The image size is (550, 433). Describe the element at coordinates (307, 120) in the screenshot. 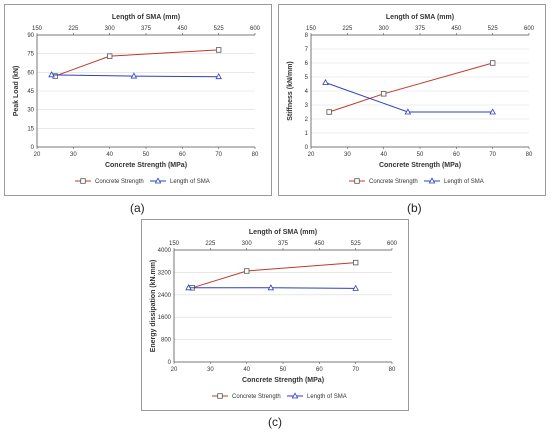

I see `y-tick-label: 2` at that location.